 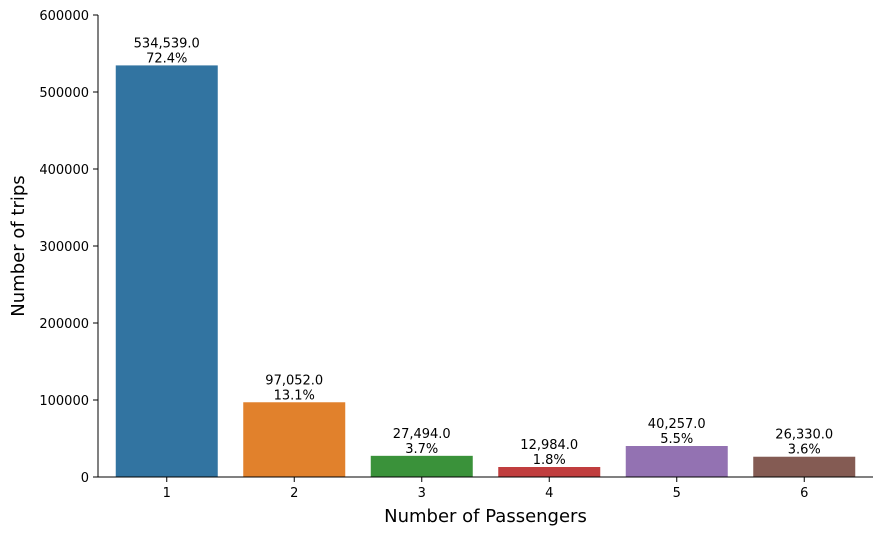 I want to click on bar-value-label-1: 534,539.0, so click(x=167, y=43).